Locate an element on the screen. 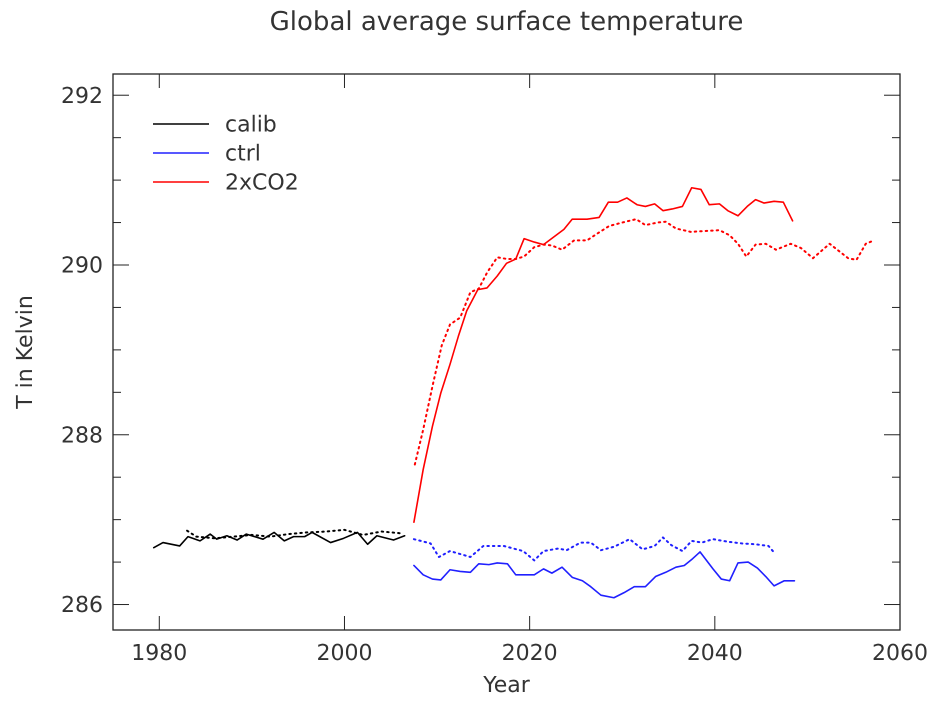 Image resolution: width=937 pixels, height=704 pixels. legend-label: ctrl is located at coordinates (243, 154).